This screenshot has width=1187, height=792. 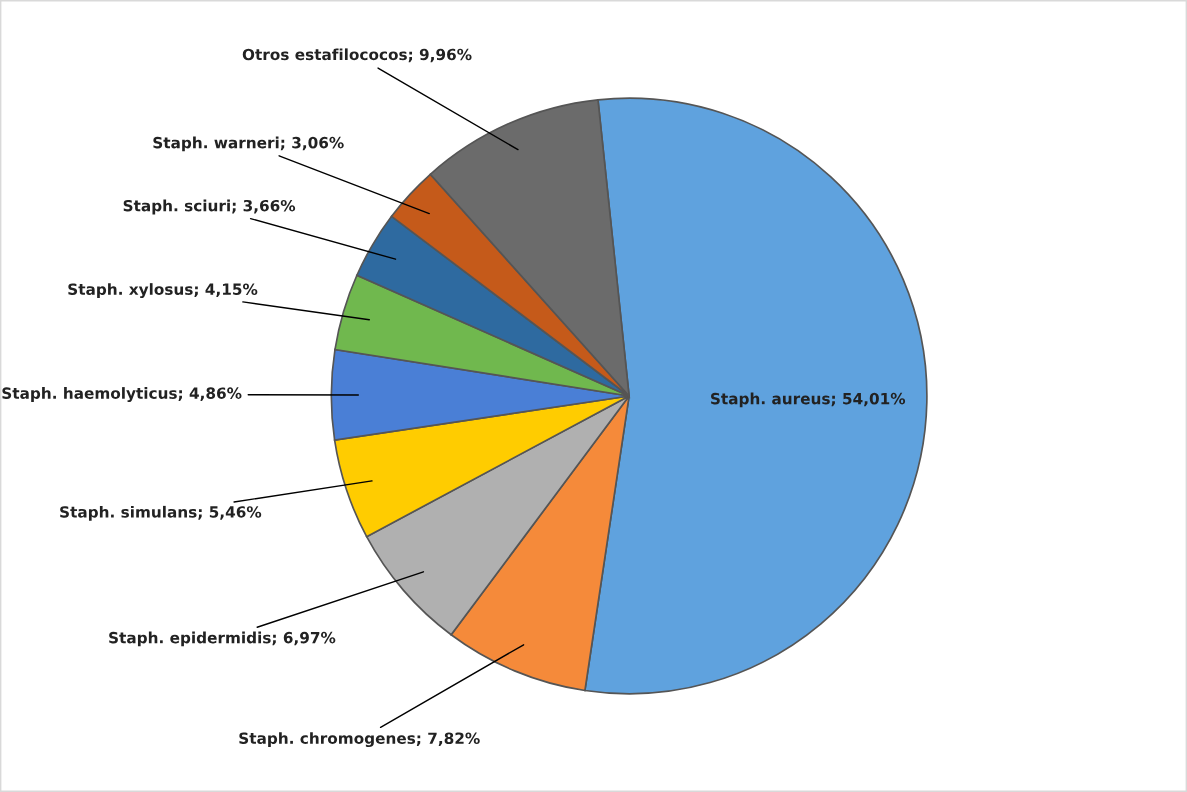 What do you see at coordinates (161, 513) in the screenshot?
I see `slice-label: Staph. simulans; 5,46%` at bounding box center [161, 513].